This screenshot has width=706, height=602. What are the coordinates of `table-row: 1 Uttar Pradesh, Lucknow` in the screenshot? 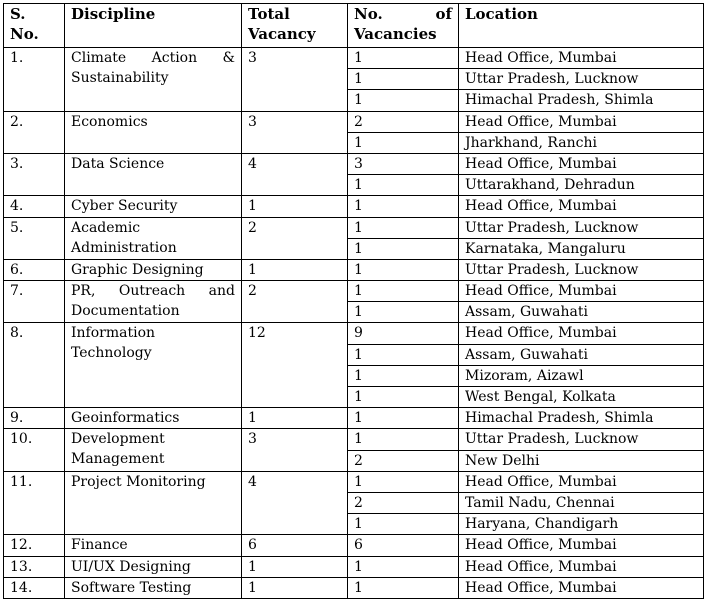 It's located at (354, 79).